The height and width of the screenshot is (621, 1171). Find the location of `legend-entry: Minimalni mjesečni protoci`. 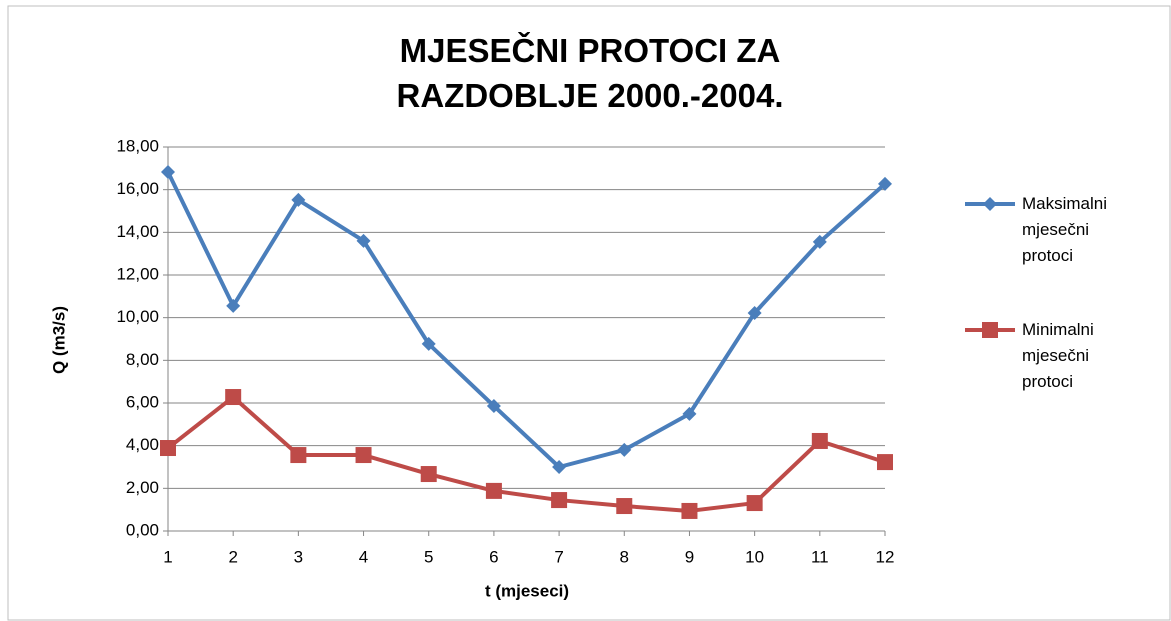

legend-entry: Minimalni mjesečni protoci is located at coordinates (1058, 355).